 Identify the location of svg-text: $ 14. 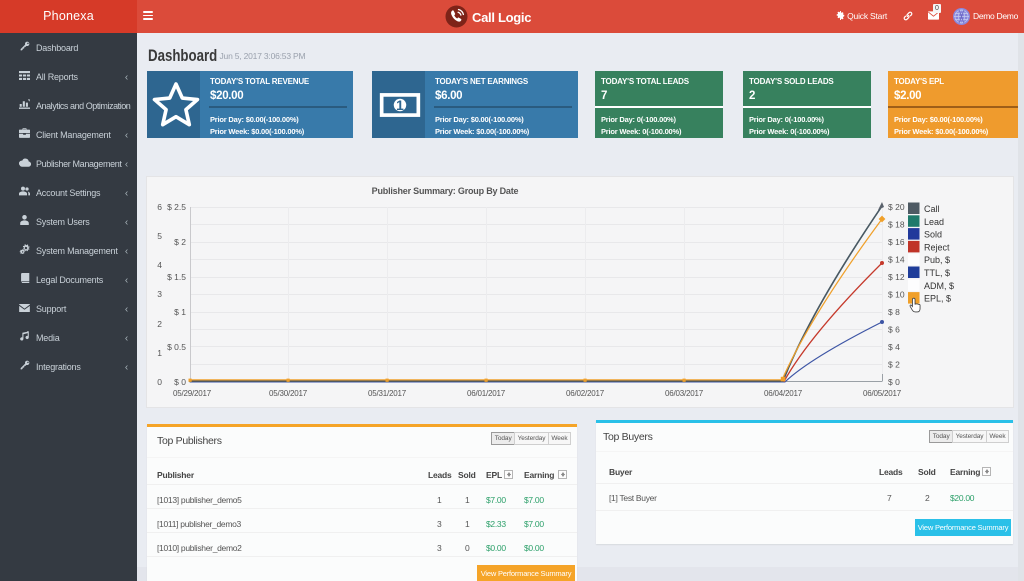
(896, 260).